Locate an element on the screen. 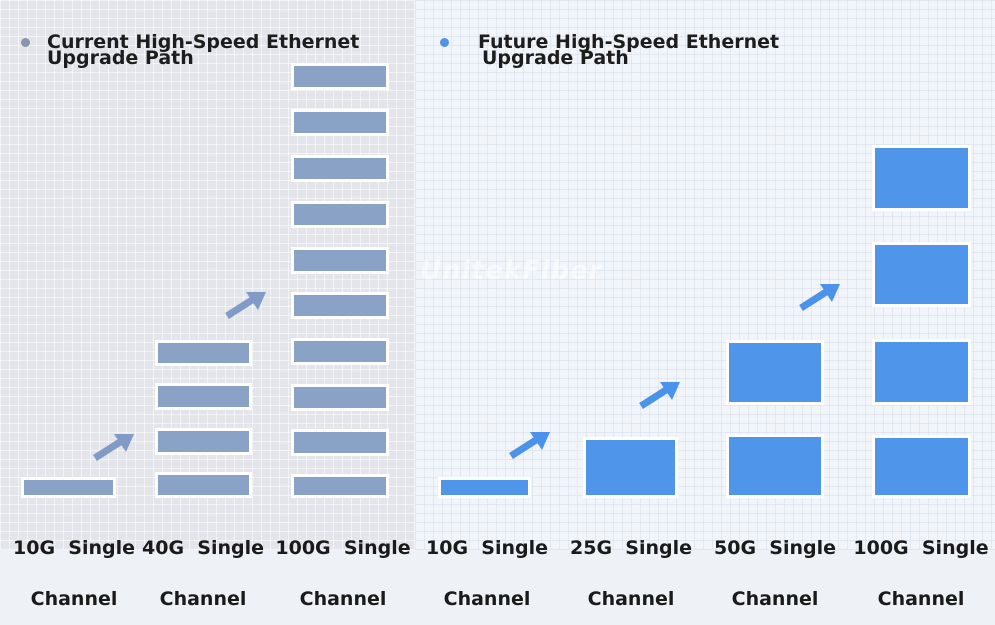  label-future-25g: 25G Single Channel is located at coordinates (631, 565).